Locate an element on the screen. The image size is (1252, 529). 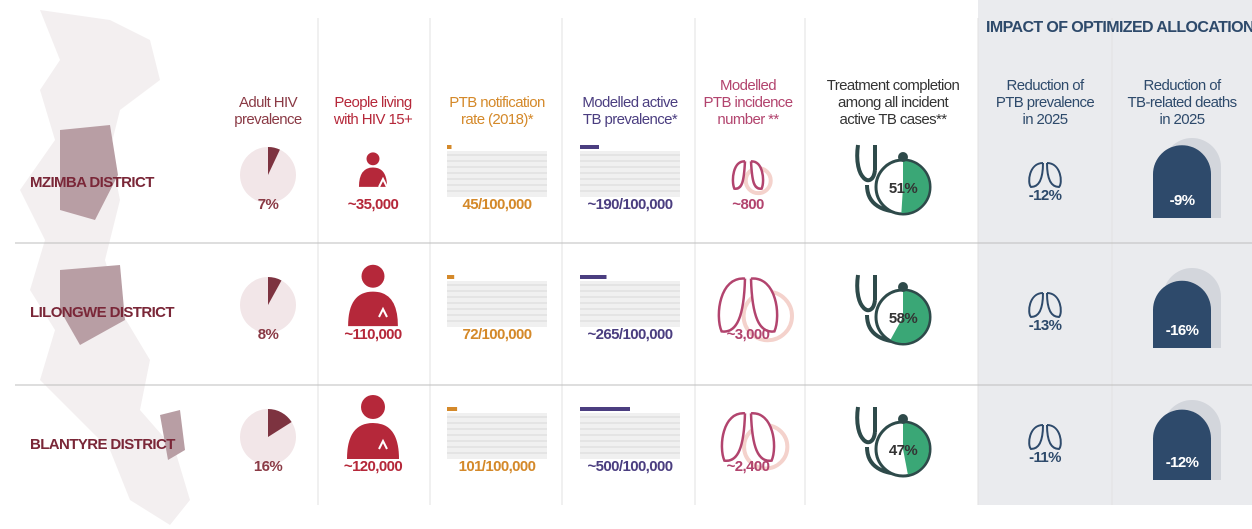
cell-value: ~3,000 is located at coordinates (748, 334).